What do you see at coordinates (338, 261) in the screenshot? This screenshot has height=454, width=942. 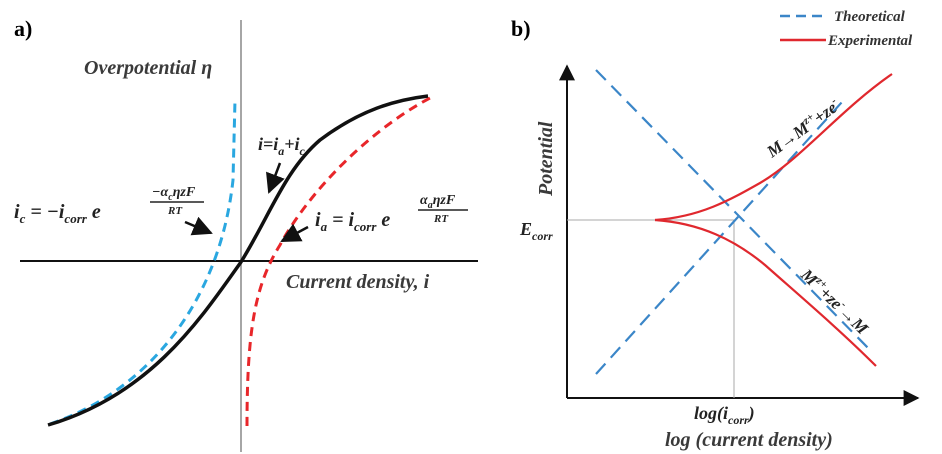 I see `anodic-curve` at bounding box center [338, 261].